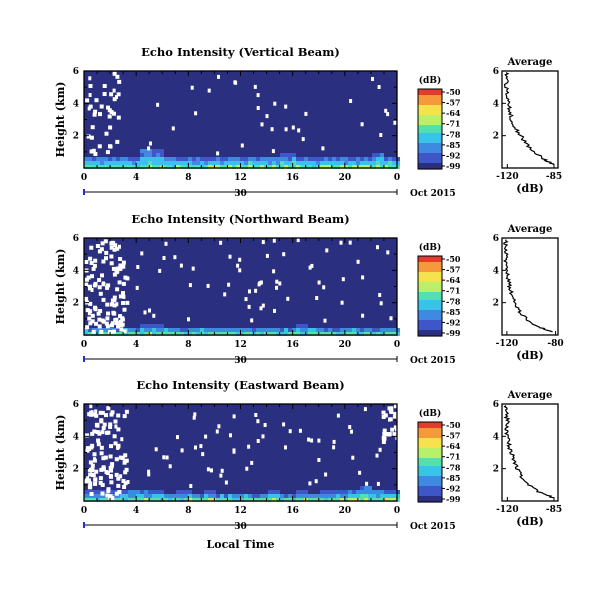 The height and width of the screenshot is (598, 613). What do you see at coordinates (453, 270) in the screenshot?
I see `colorbar-tick-label: -57` at bounding box center [453, 270].